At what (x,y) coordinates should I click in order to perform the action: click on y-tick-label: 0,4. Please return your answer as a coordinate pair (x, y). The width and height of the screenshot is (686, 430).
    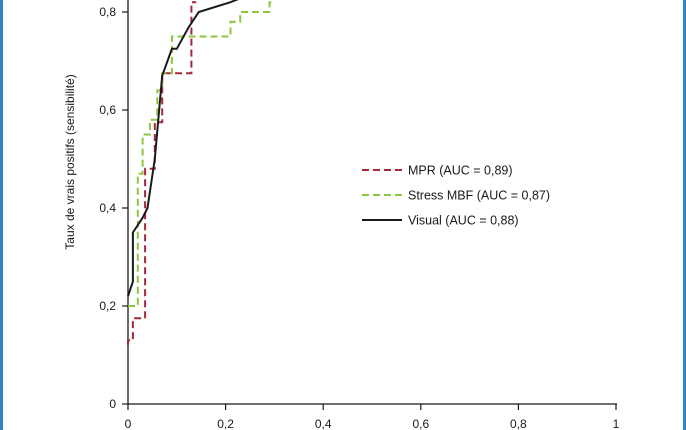
    Looking at the image, I should click on (107, 208).